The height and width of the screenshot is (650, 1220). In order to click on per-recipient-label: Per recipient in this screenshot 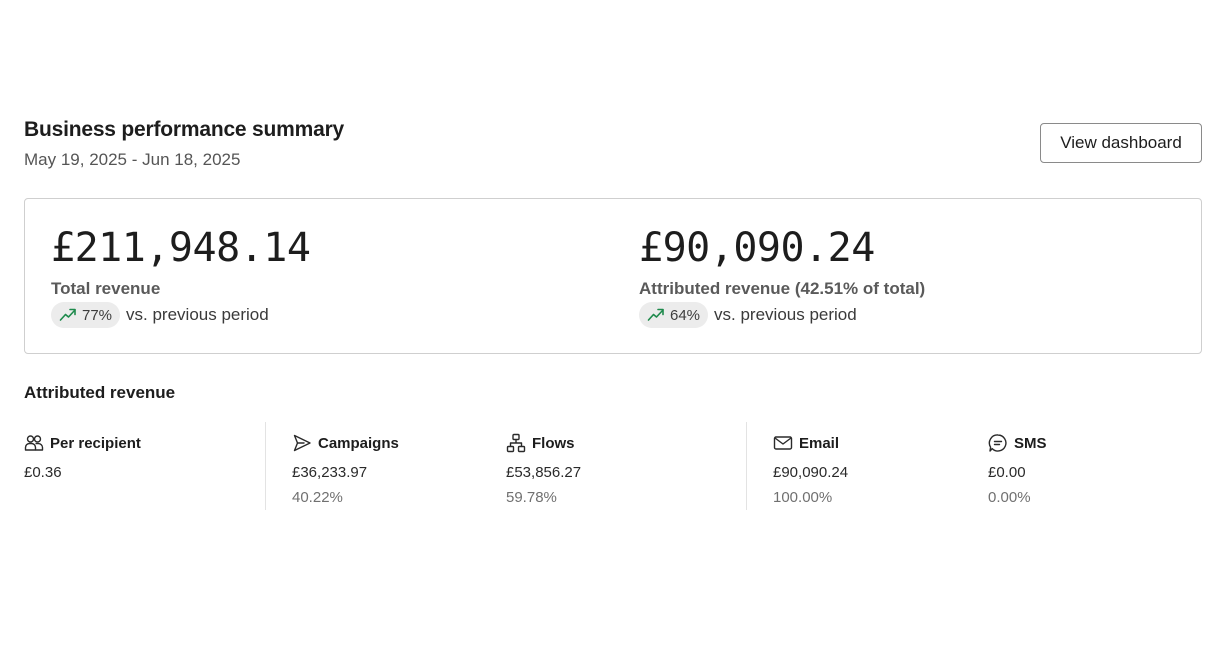, I will do `click(95, 443)`.